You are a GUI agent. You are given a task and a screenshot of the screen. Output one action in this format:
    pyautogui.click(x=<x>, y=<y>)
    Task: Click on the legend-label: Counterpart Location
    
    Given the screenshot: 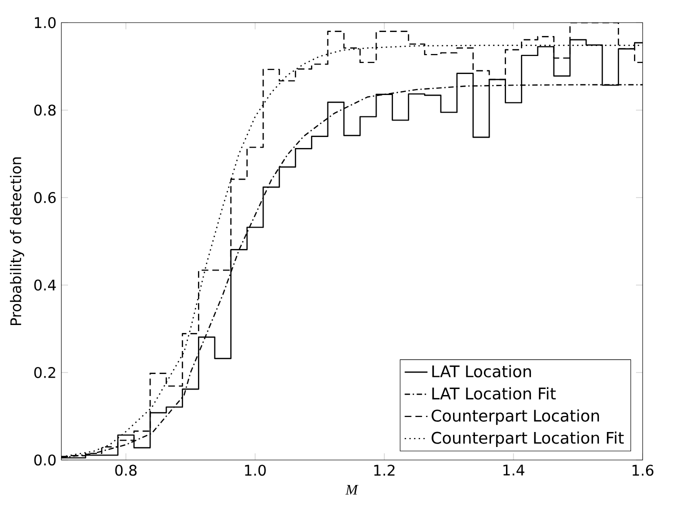 What is the action you would take?
    pyautogui.click(x=515, y=417)
    